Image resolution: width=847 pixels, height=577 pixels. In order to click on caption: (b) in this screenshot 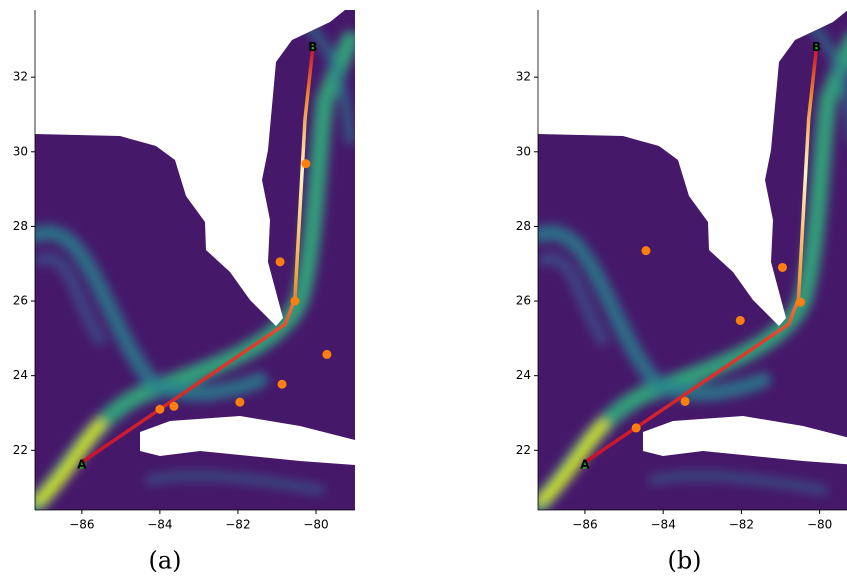, I will do `click(684, 561)`.